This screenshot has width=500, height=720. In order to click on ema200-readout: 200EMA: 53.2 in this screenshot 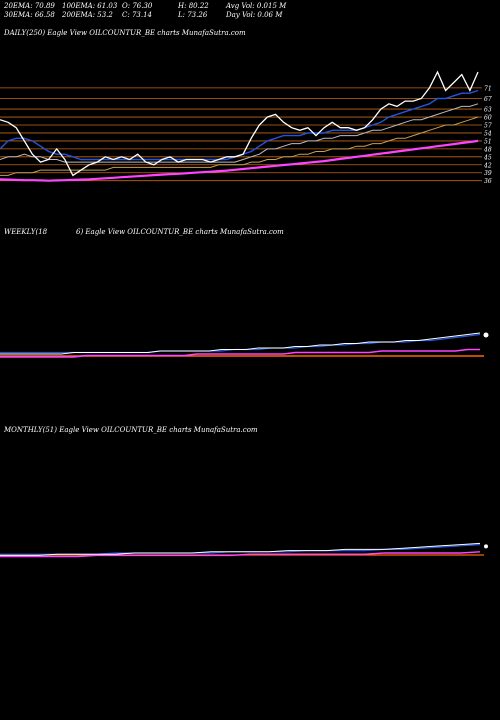, I will do `click(87, 15)`.